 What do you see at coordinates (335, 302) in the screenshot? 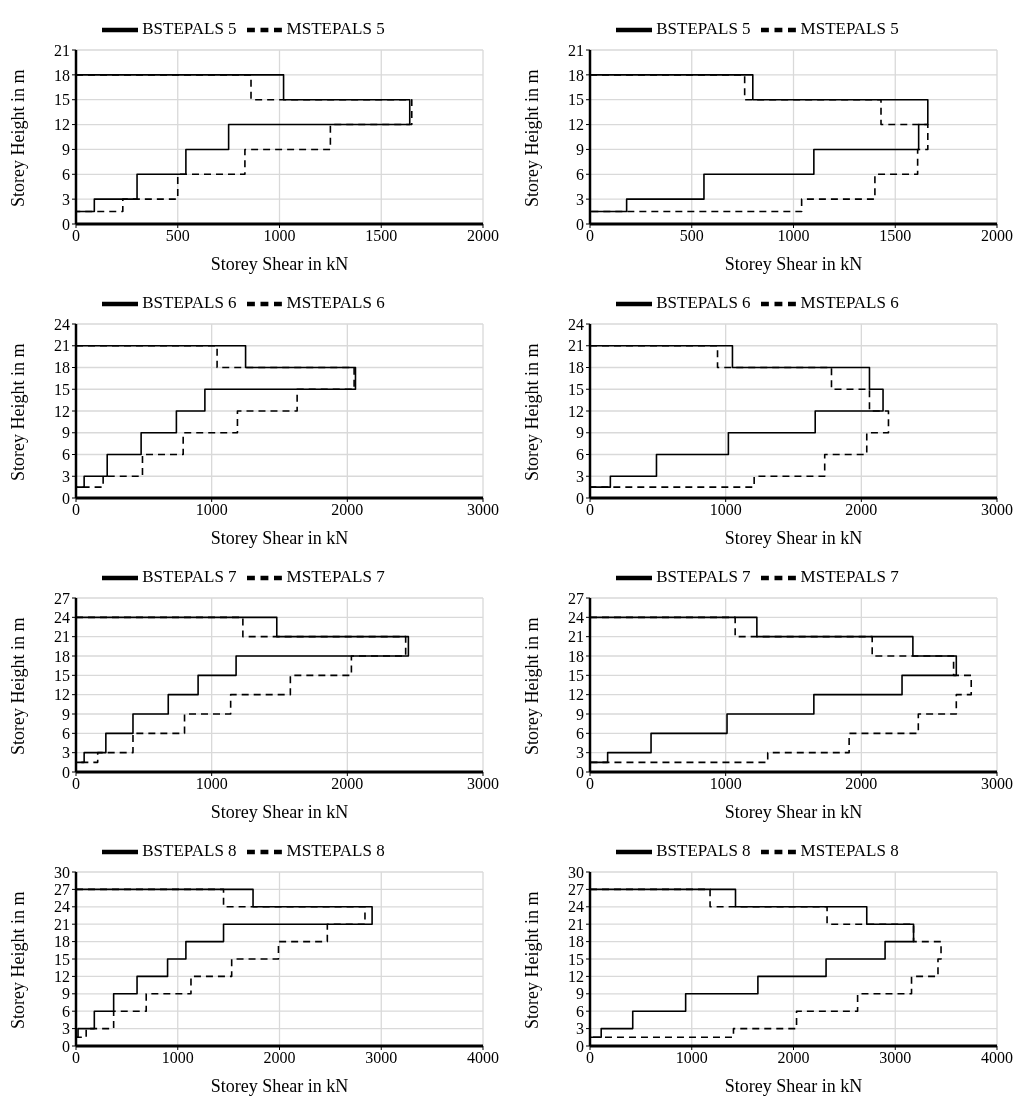
I see `legend-label: MSTEPALS 6` at bounding box center [335, 302].